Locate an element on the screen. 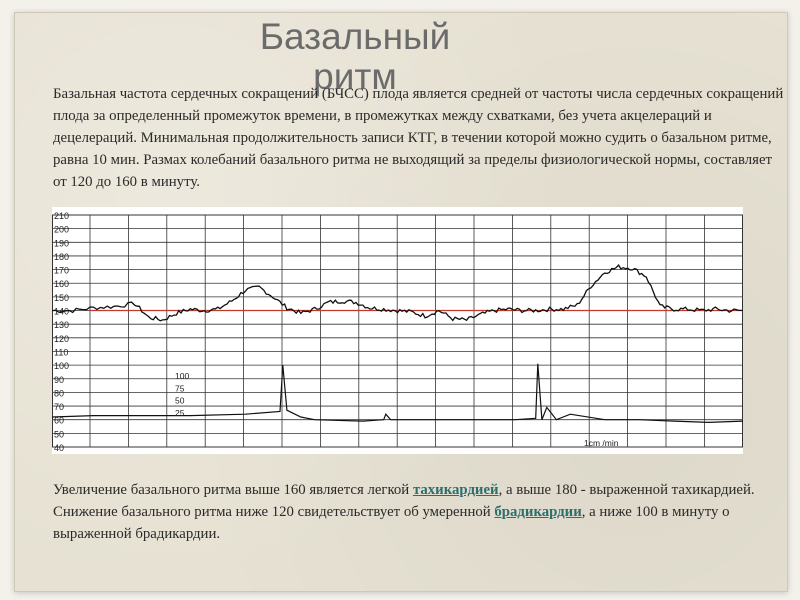 The image size is (800, 600). speed-label: 1cm /min is located at coordinates (601, 443).